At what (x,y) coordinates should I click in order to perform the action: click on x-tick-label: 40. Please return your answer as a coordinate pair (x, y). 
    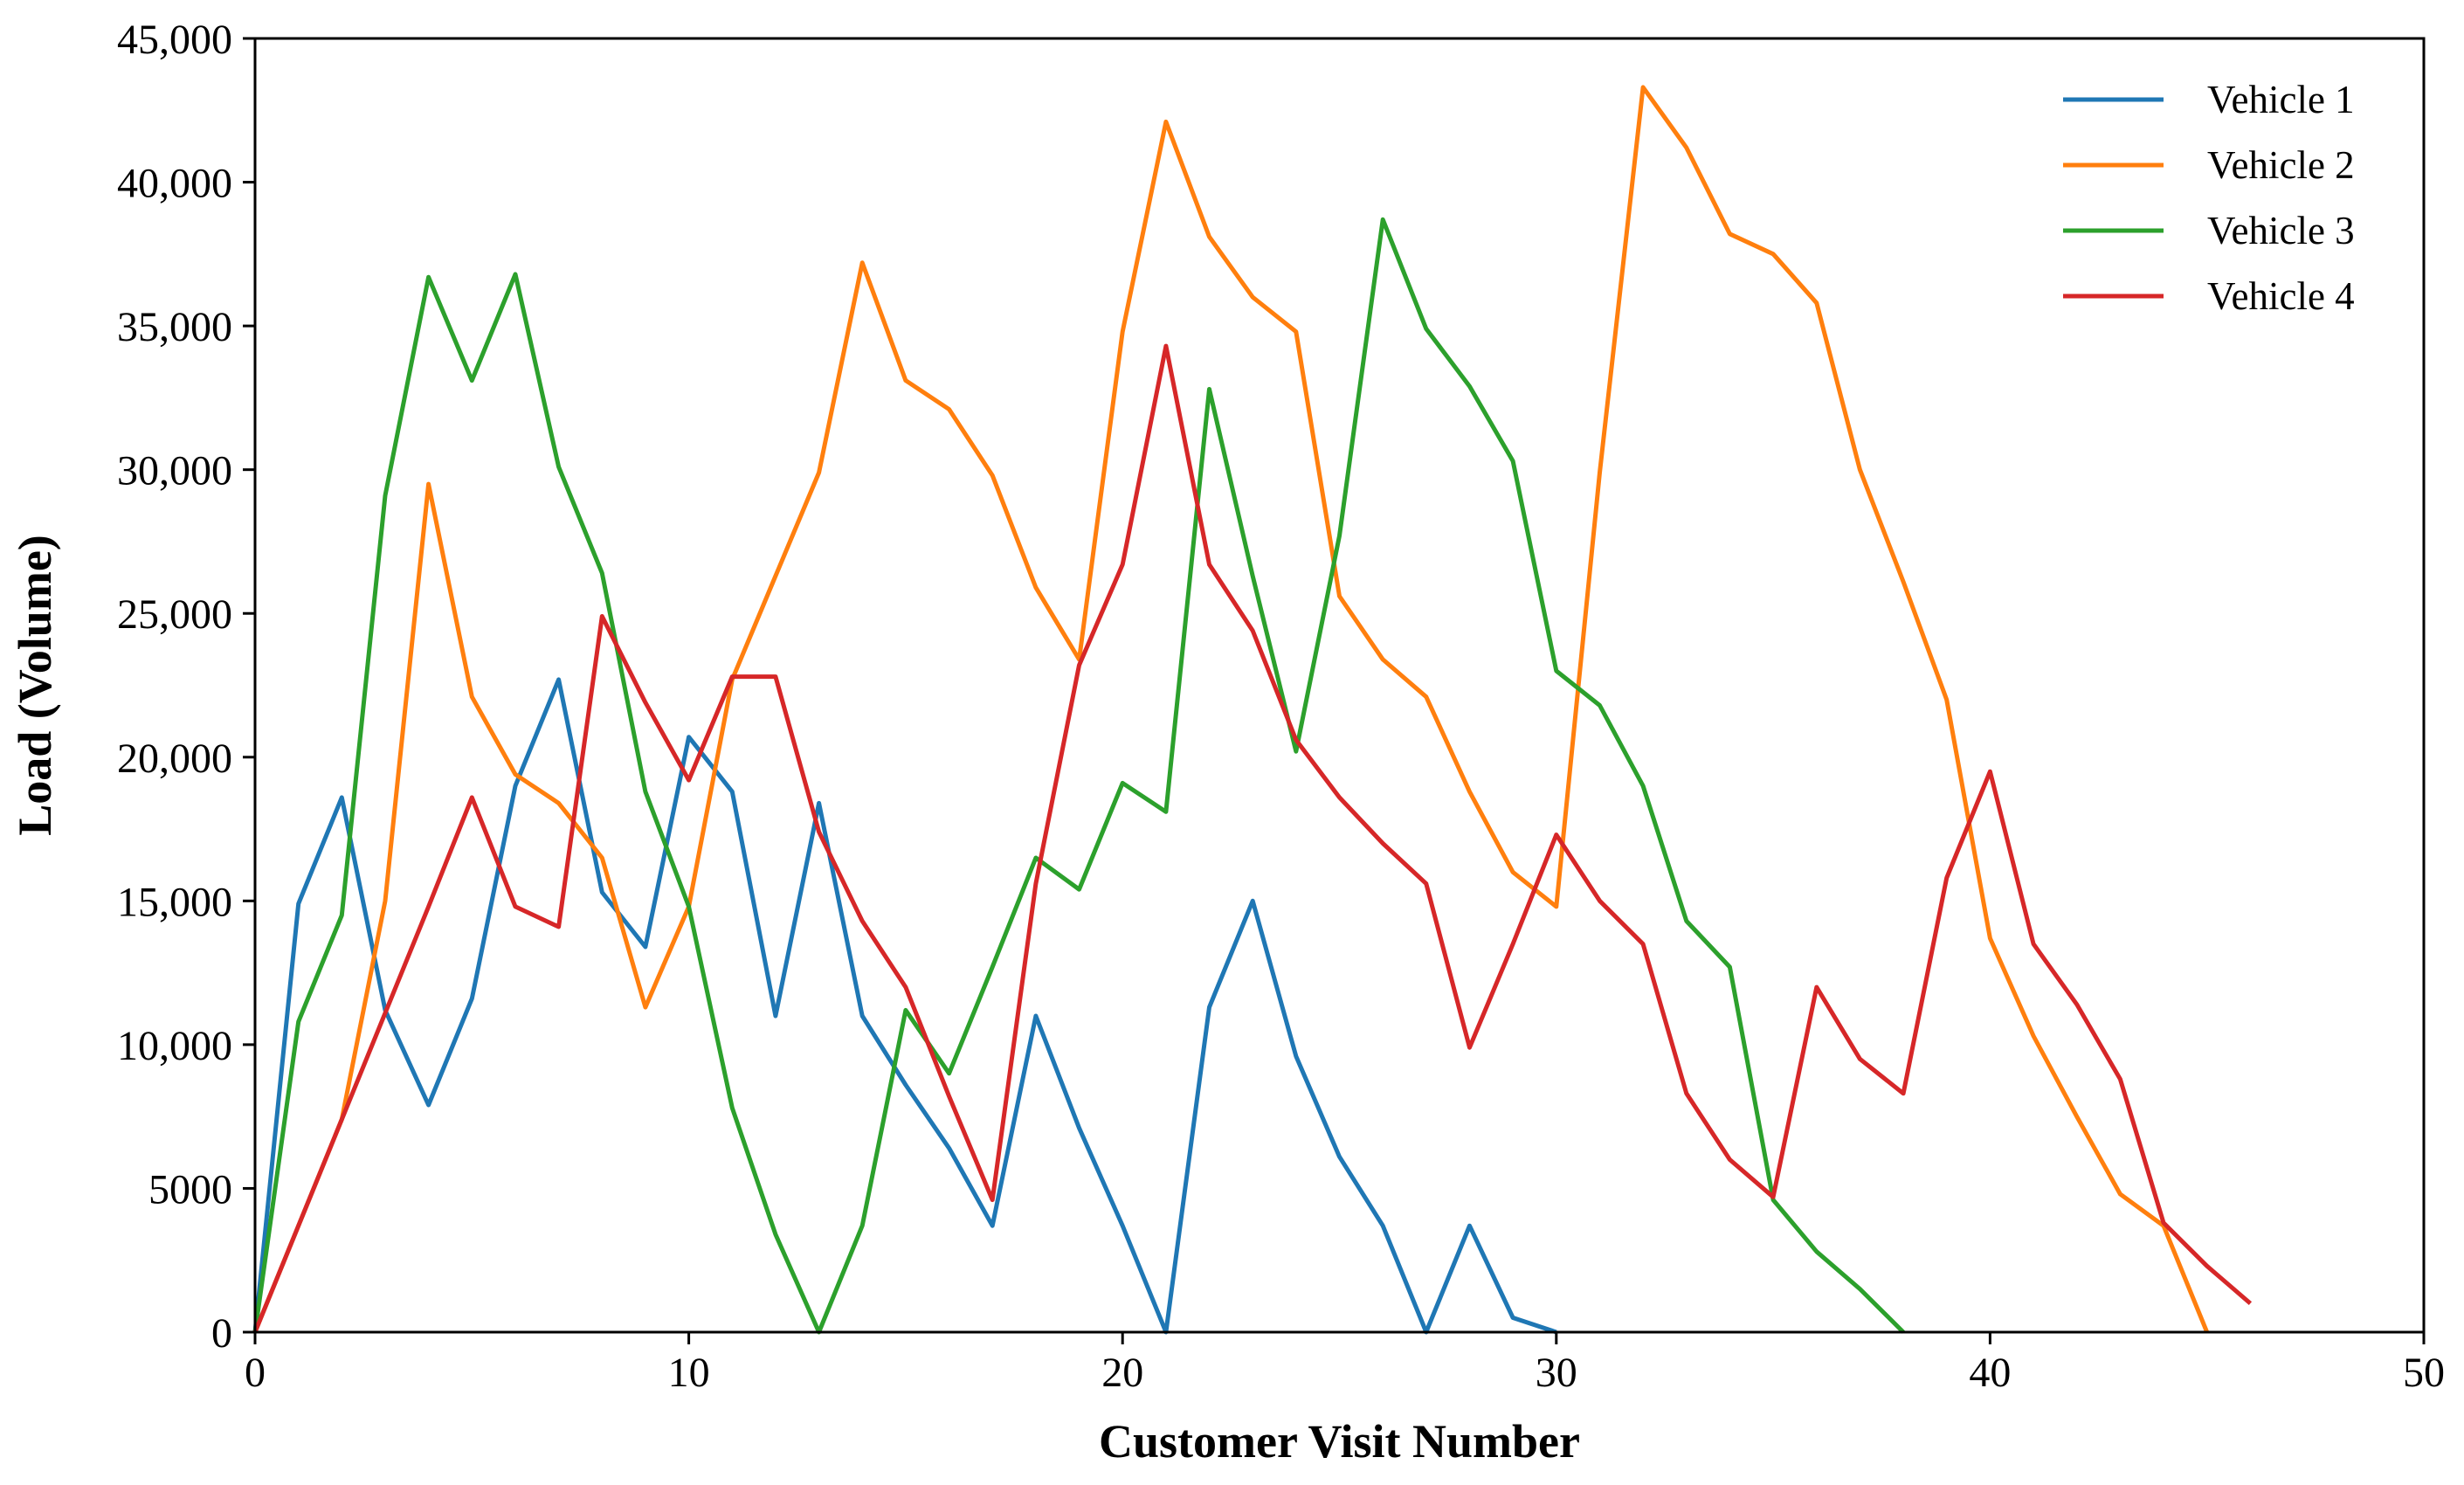
    Looking at the image, I should click on (1990, 1373).